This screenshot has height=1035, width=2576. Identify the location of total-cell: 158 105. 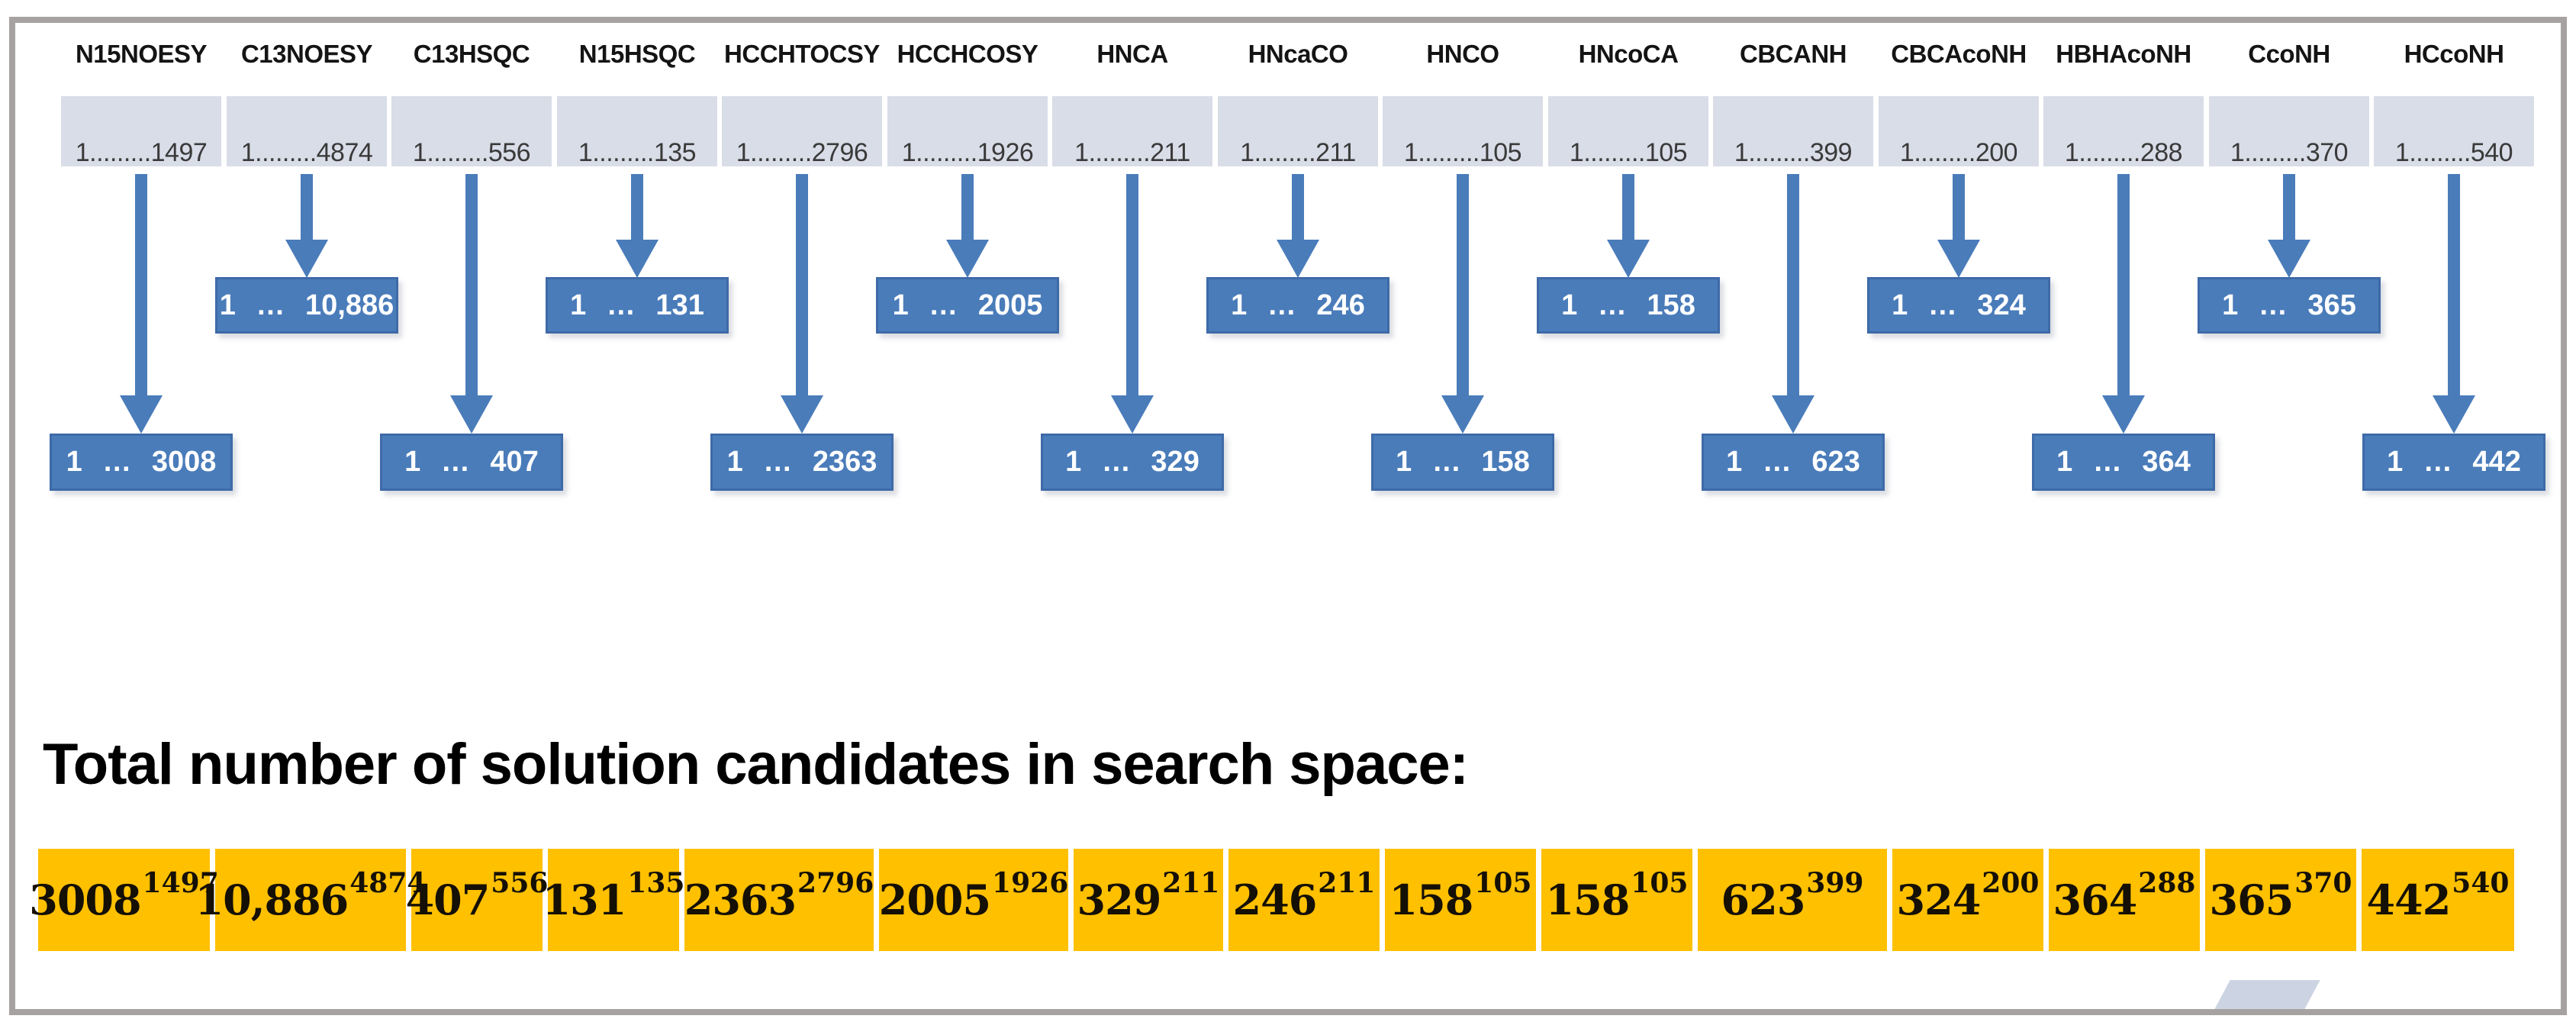
(1460, 900).